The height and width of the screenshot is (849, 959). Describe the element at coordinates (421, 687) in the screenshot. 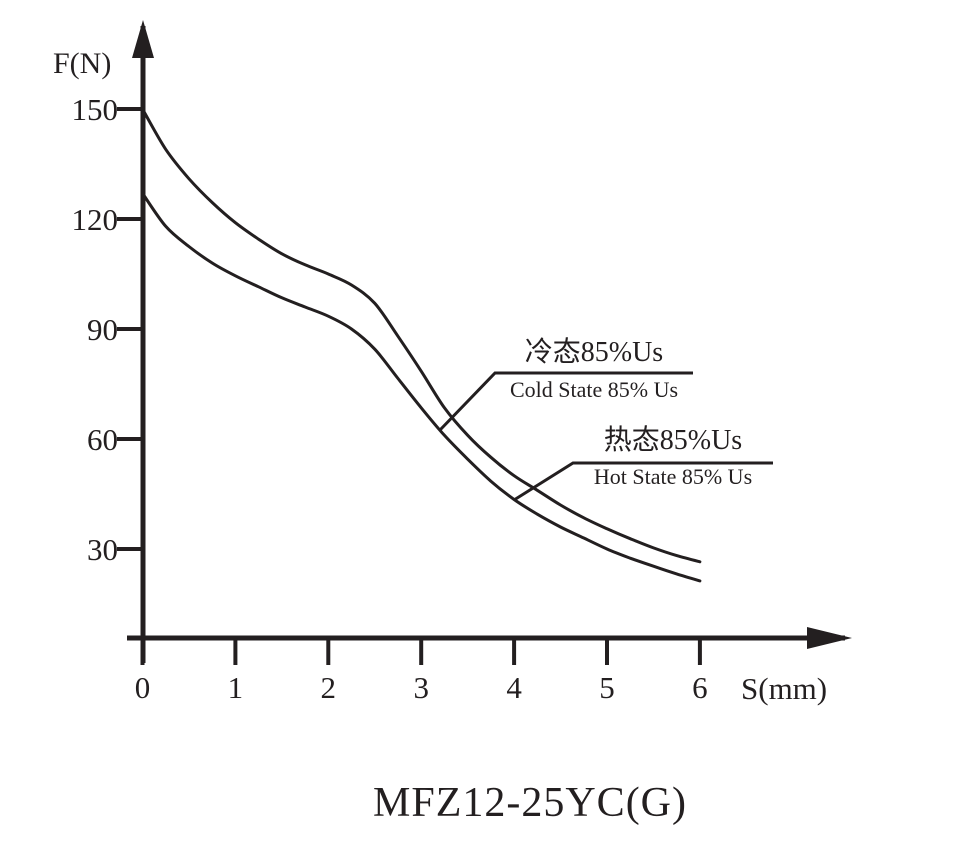

I see `x-tick-label: 3` at that location.